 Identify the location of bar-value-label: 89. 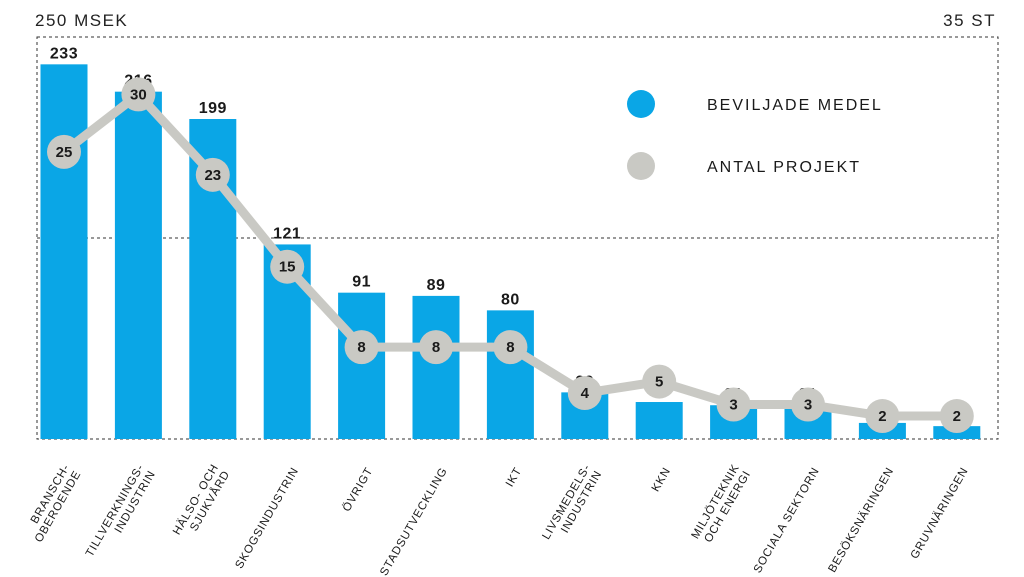
(436, 285).